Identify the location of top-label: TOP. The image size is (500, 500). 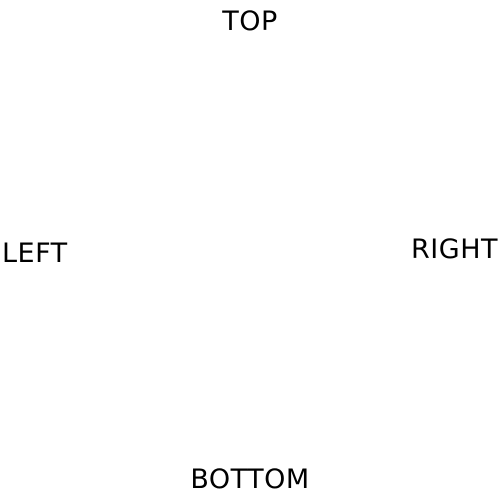
(250, 21).